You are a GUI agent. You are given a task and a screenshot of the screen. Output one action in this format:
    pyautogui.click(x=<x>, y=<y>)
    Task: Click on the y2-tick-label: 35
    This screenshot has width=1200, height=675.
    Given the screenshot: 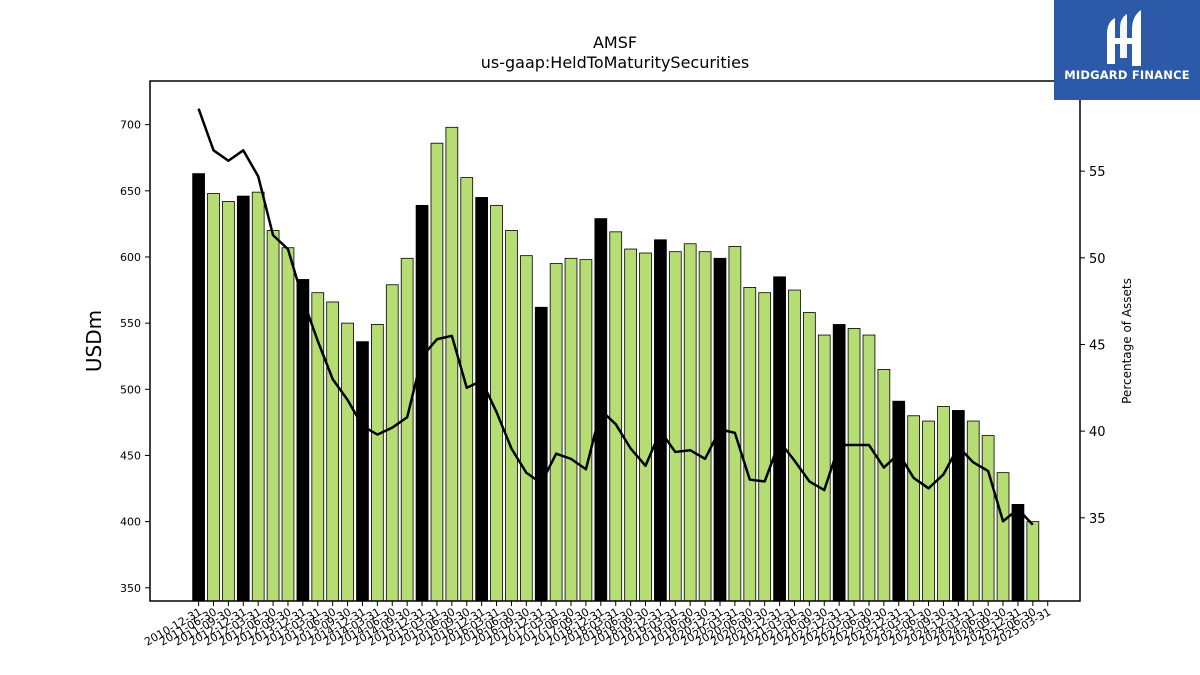 What is the action you would take?
    pyautogui.click(x=1097, y=519)
    